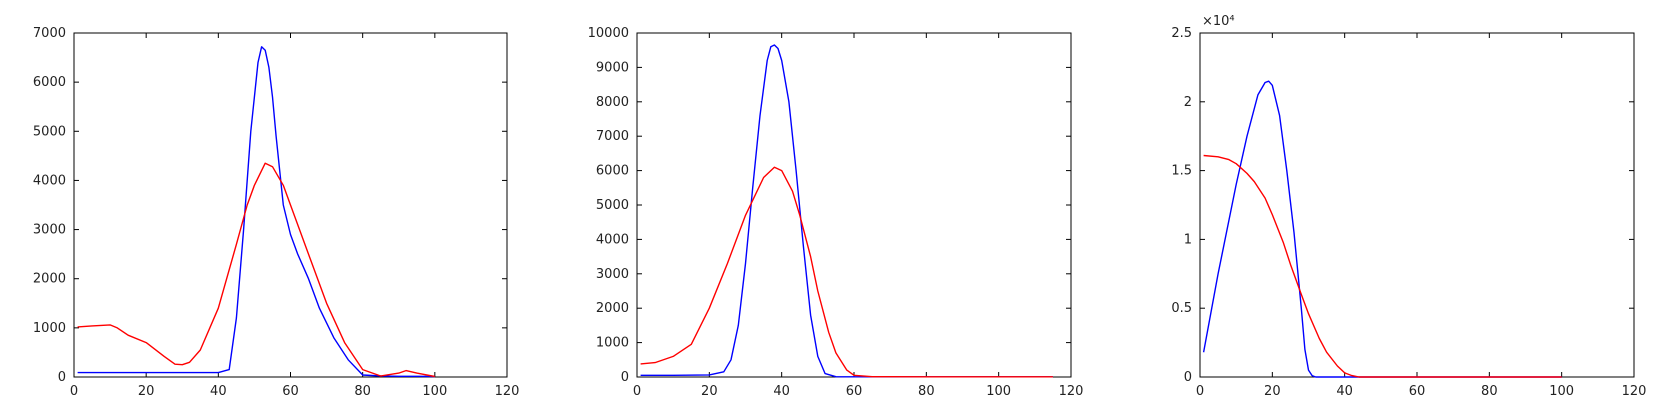  I want to click on y-exponent-label: ×10⁴, so click(1218, 21).